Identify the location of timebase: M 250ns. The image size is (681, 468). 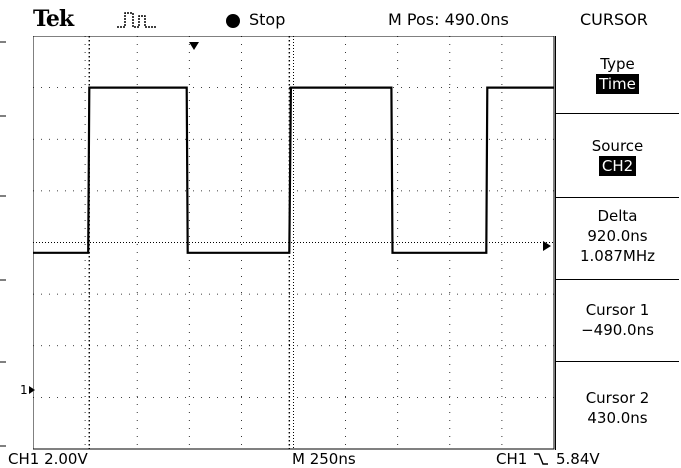
(324, 459).